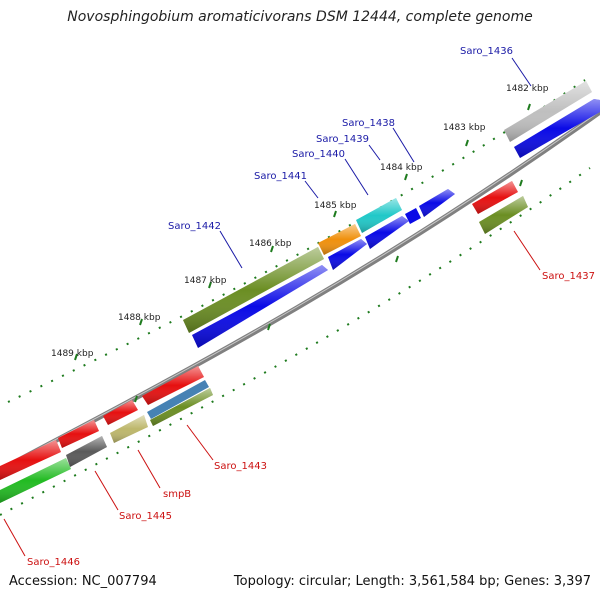 The height and width of the screenshot is (600, 600). I want to click on label-saro-1442: Saro_1442, so click(194, 226).